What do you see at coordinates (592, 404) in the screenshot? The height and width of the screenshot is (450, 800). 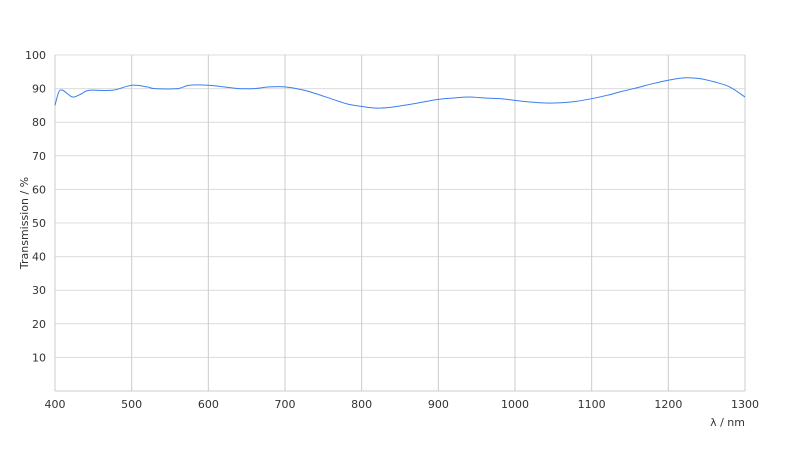 I see `x-tick-label: 1100` at bounding box center [592, 404].